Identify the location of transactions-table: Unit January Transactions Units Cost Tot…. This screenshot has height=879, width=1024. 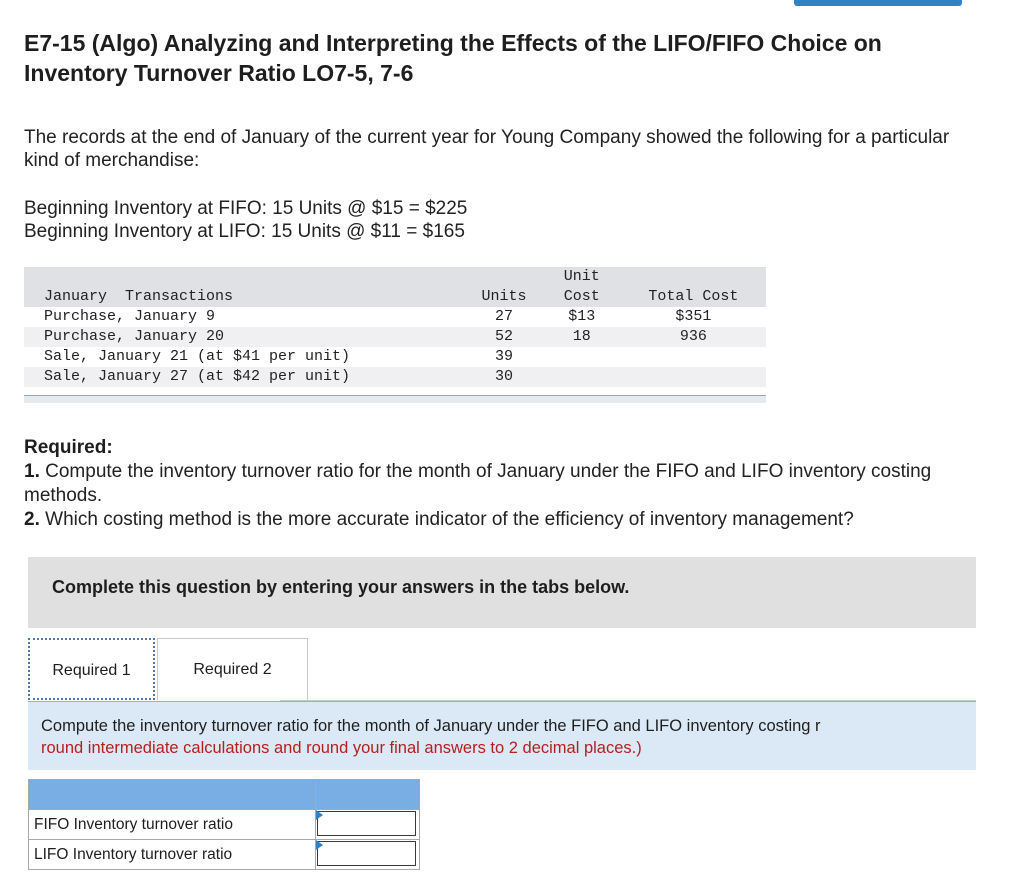
(395, 327).